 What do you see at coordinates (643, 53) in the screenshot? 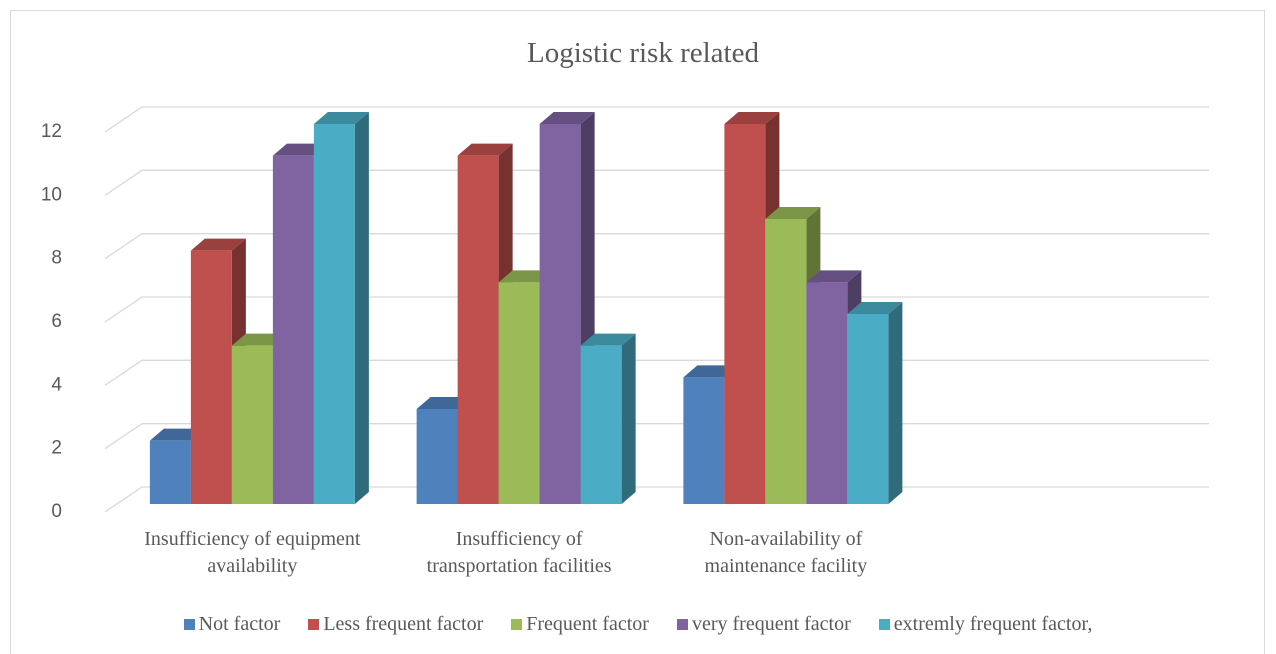
I see `chart-title: Logistic risk related` at bounding box center [643, 53].